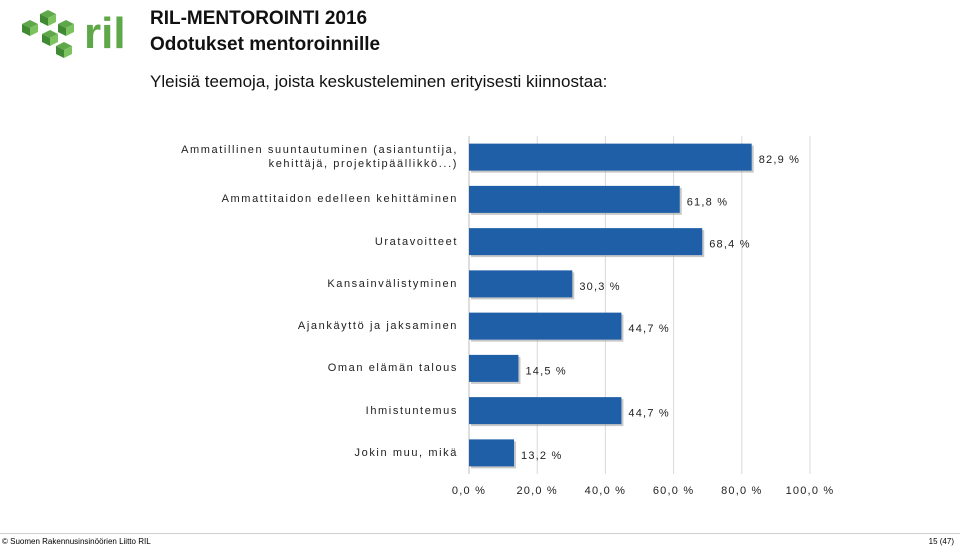 This screenshot has width=960, height=547. Describe the element at coordinates (48, 34) in the screenshot. I see `green-cube-cluster-logo` at that location.